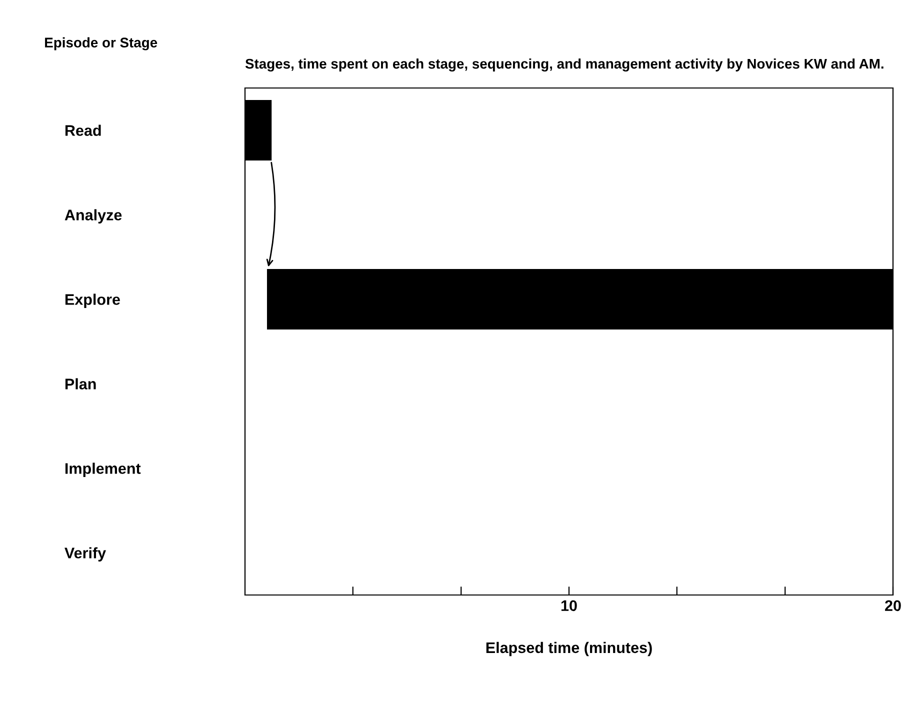 This screenshot has height=706, width=916. Describe the element at coordinates (80, 384) in the screenshot. I see `y-tick-label: Plan` at that location.